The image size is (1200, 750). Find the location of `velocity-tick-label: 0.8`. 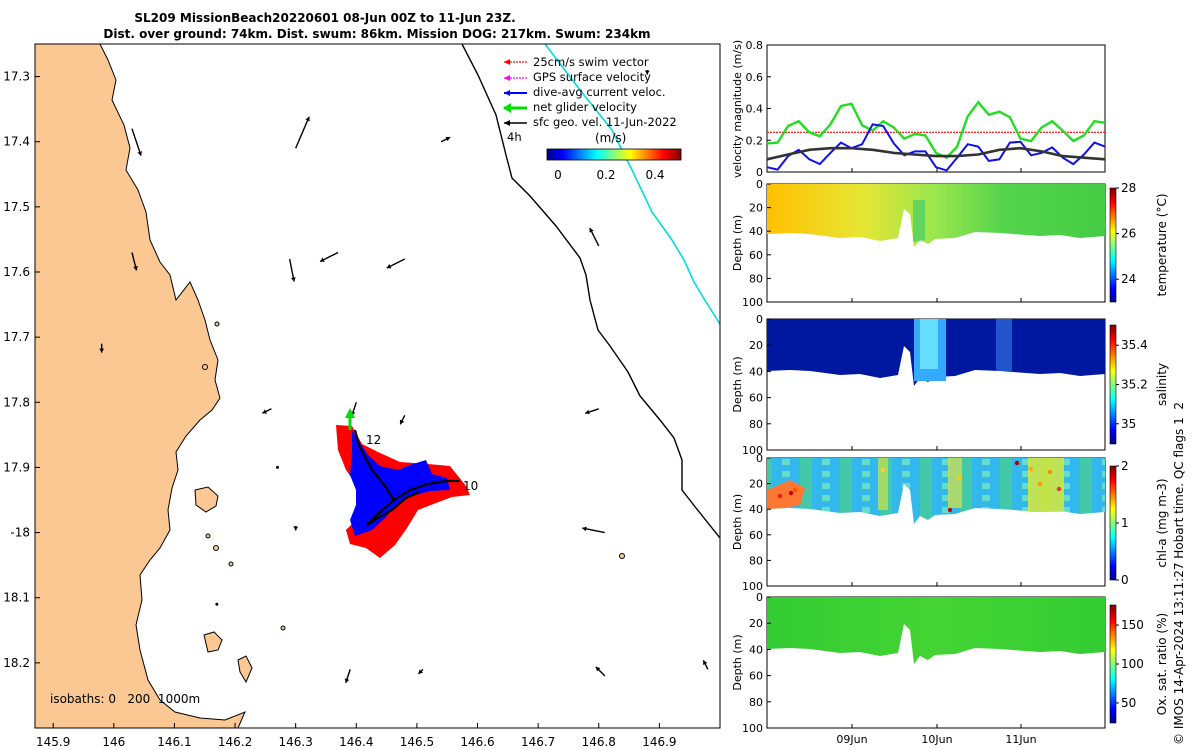

velocity-tick-label: 0.8 is located at coordinates (755, 45).